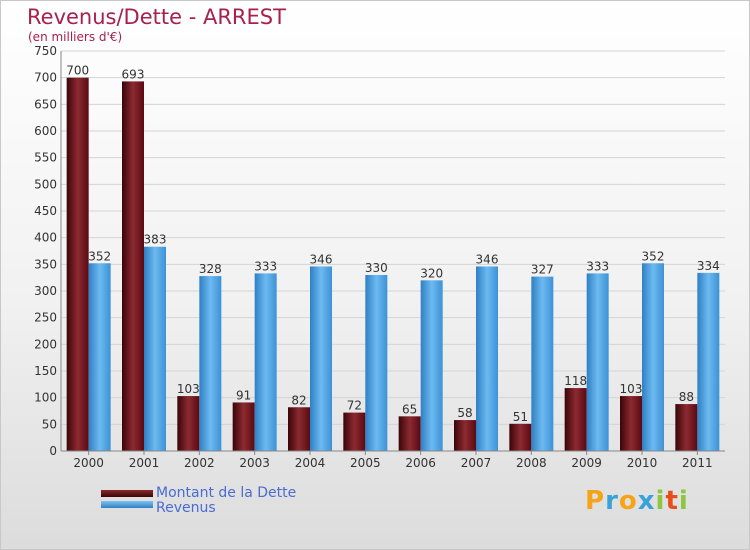 The image size is (750, 550). I want to click on data-label-debt: 91, so click(243, 395).